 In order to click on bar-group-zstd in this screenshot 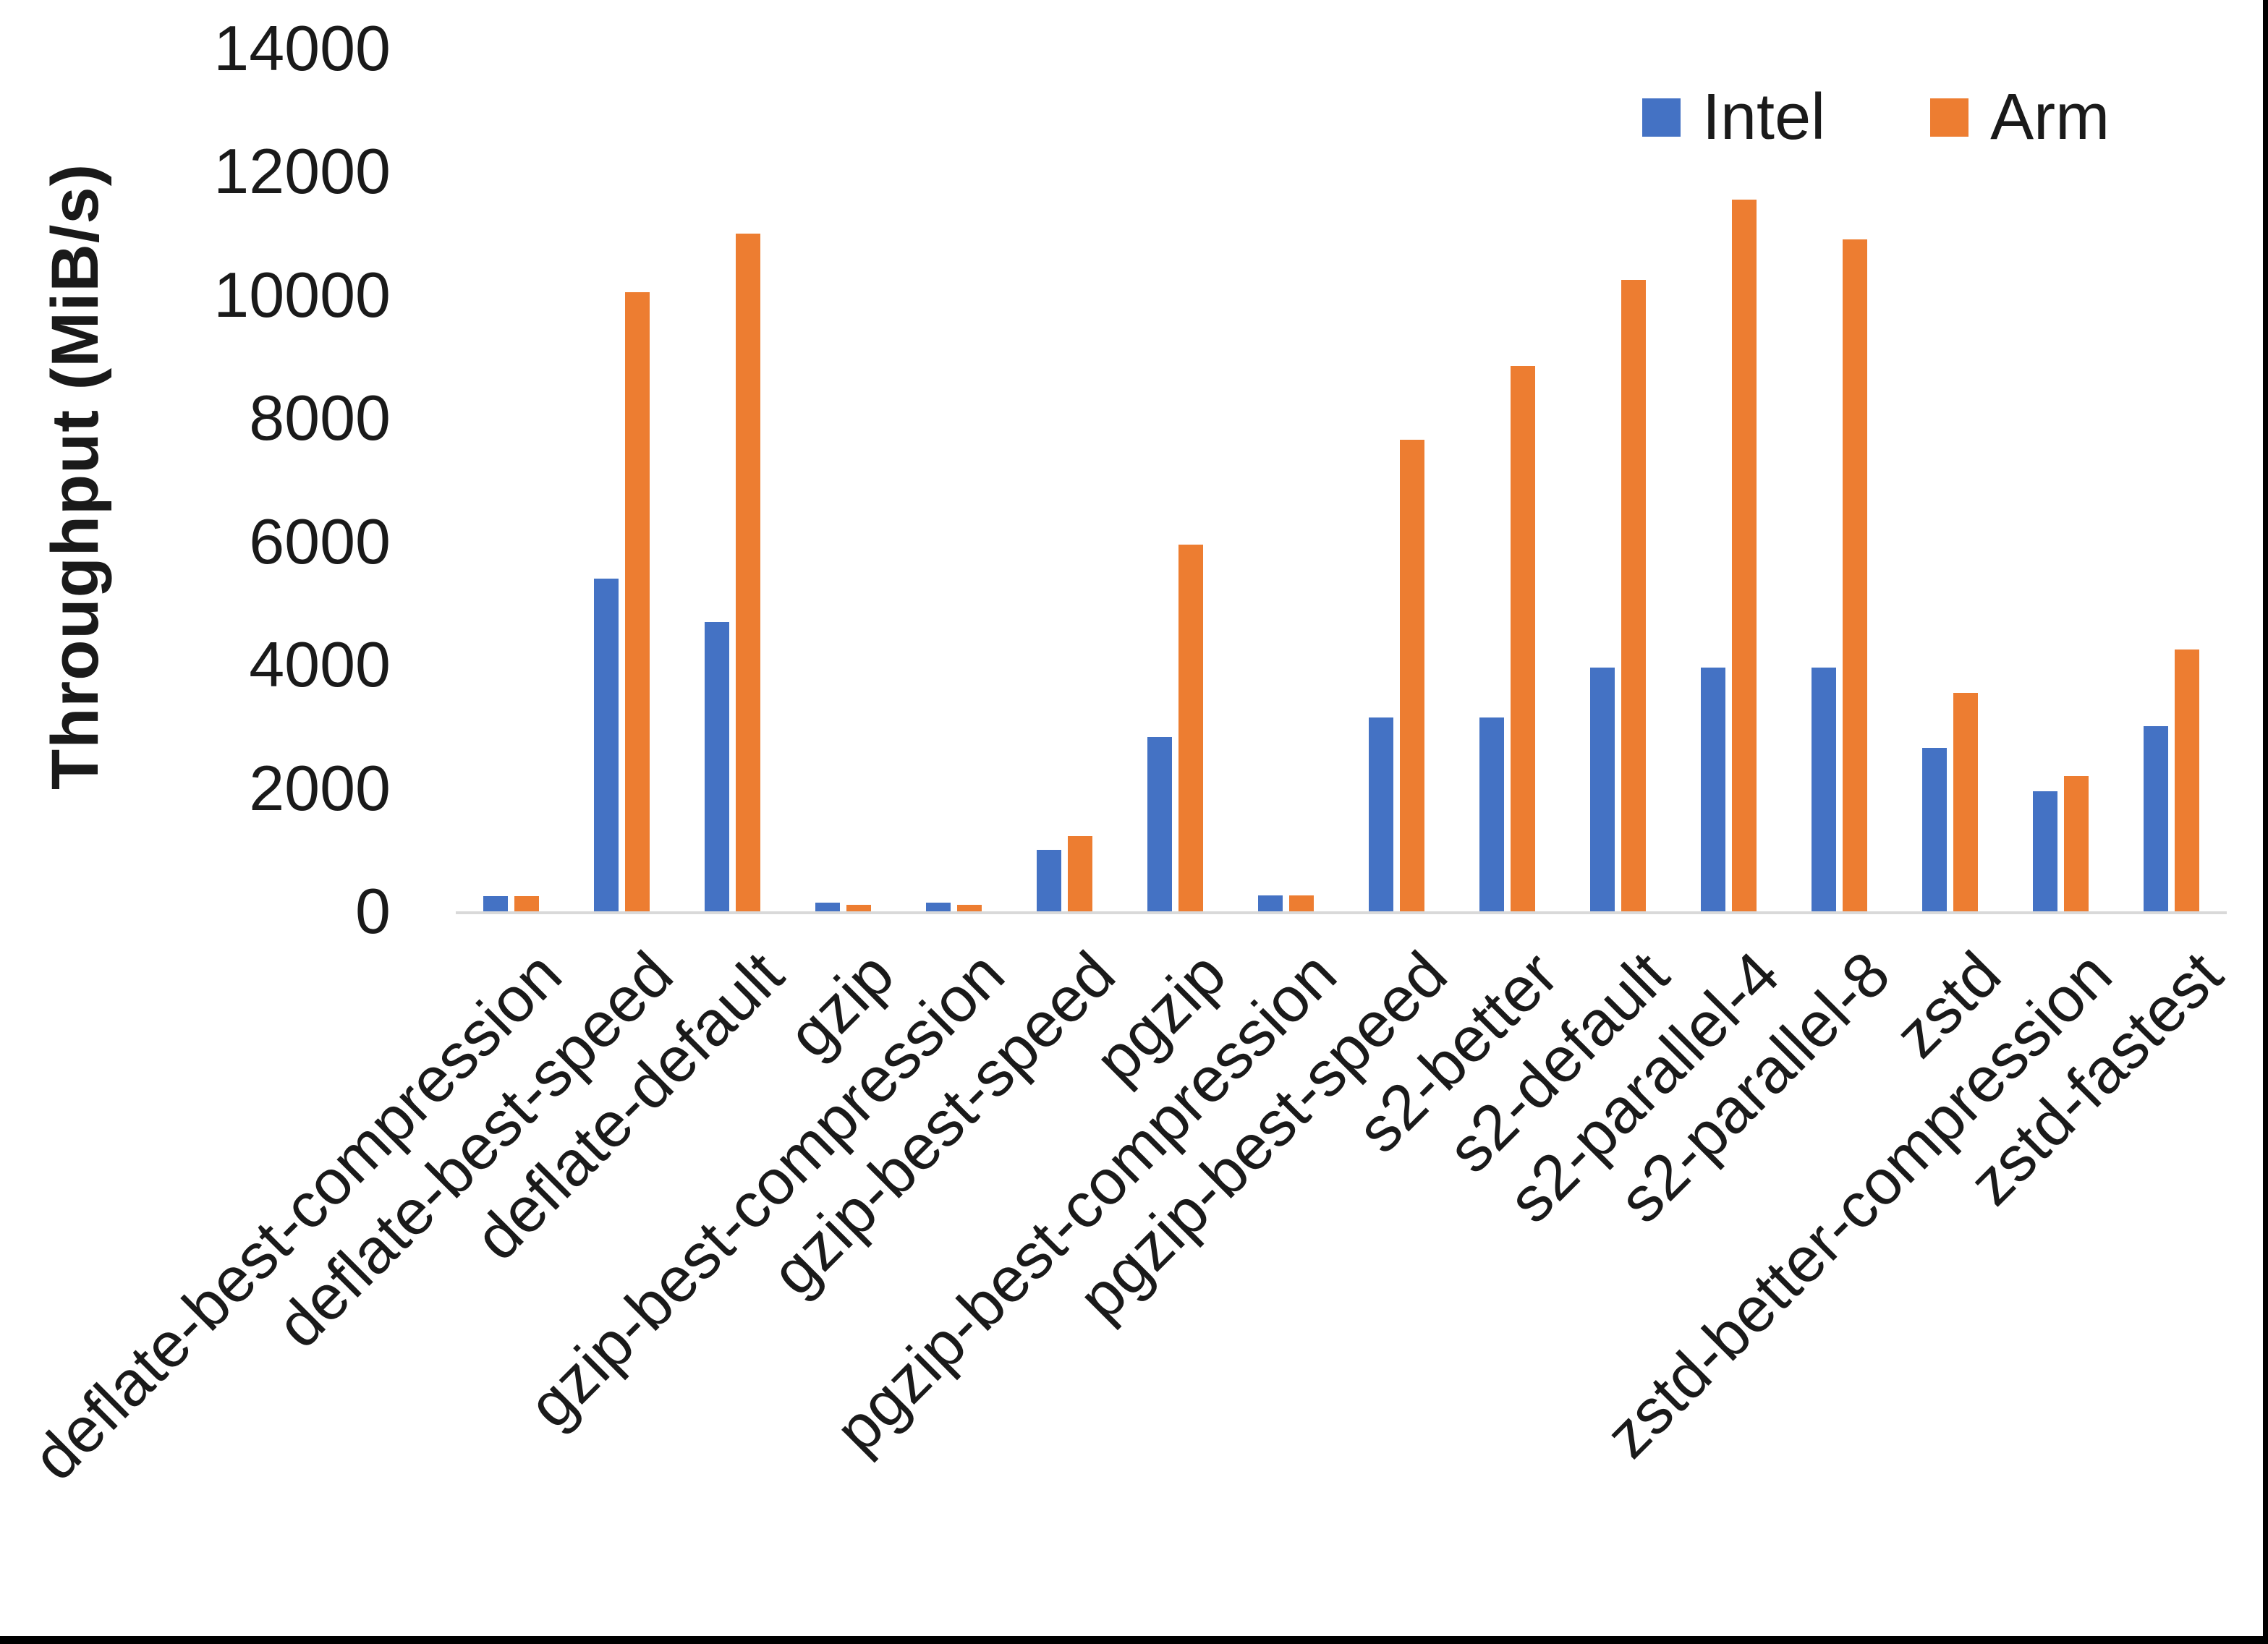, I will do `click(1950, 479)`.